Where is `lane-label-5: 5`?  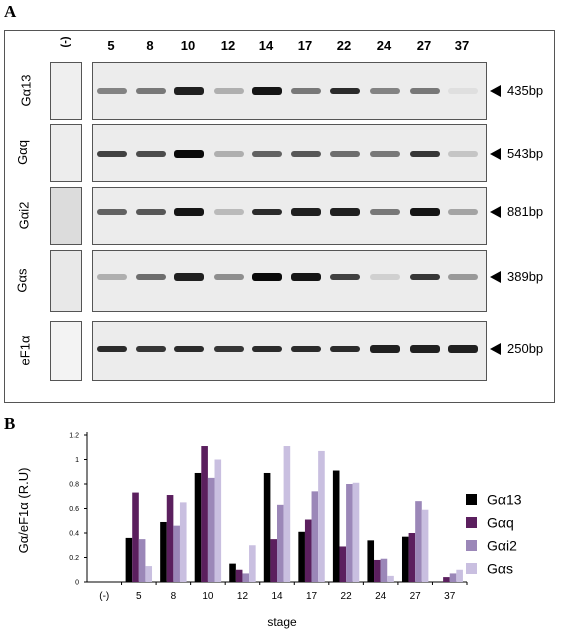
lane-label-5: 5 is located at coordinates (111, 45).